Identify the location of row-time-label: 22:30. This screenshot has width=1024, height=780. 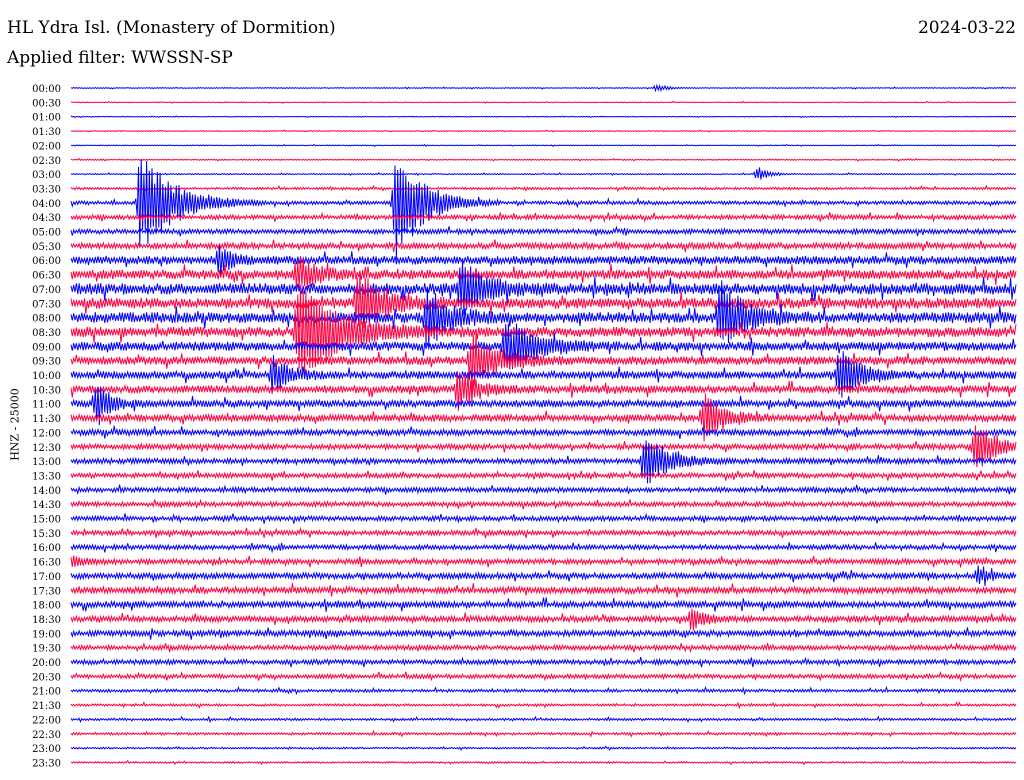
(46, 735).